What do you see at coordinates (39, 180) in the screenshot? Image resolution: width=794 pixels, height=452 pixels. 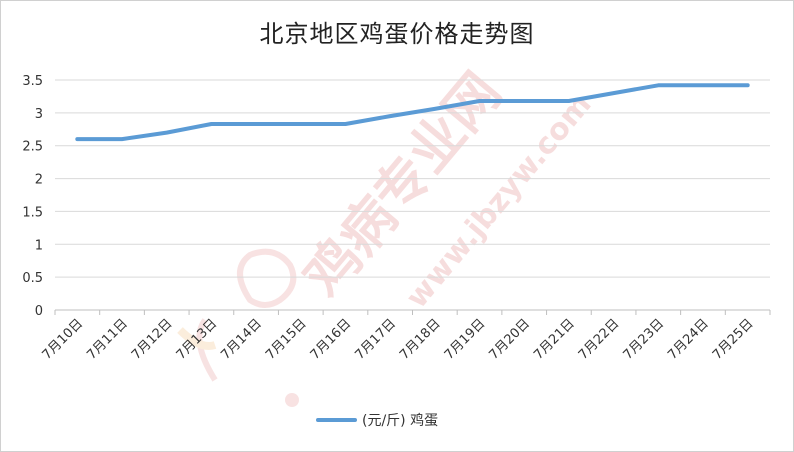 I see `y-tick-label: 2` at bounding box center [39, 180].